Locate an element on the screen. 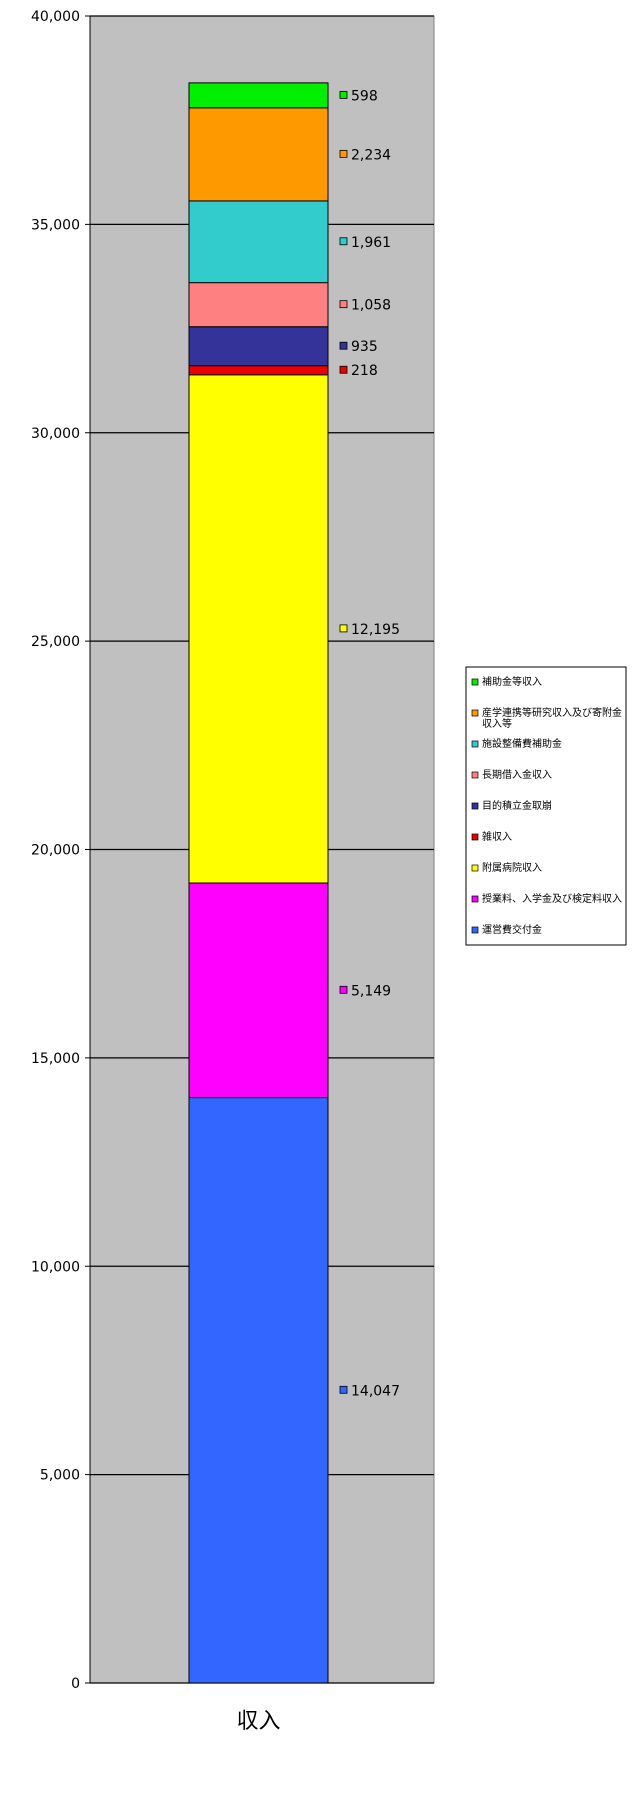 The height and width of the screenshot is (1802, 632). y-tick-label: 30,000 is located at coordinates (55, 434).